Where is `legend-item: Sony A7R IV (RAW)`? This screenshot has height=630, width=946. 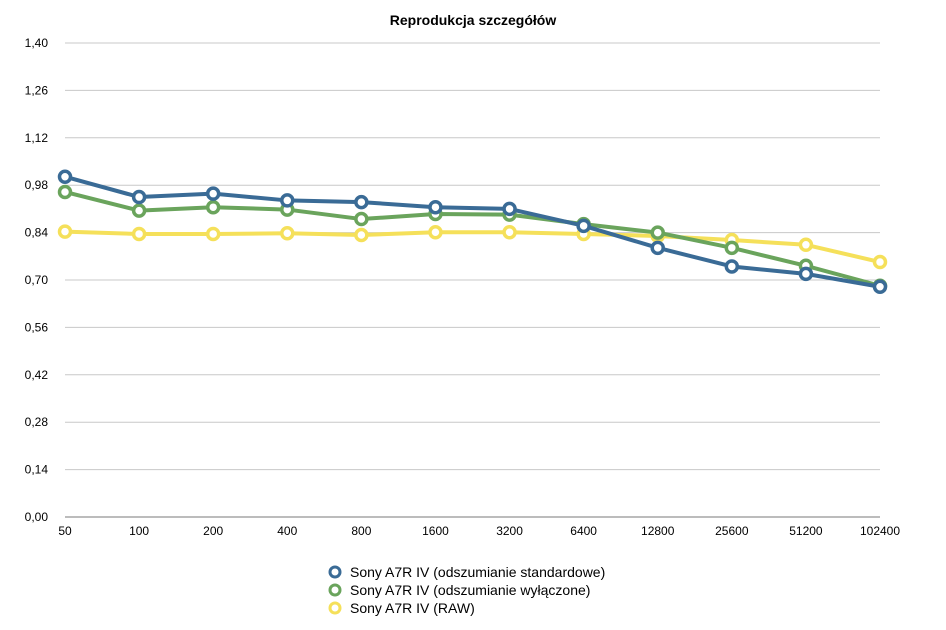
legend-item: Sony A7R IV (RAW) is located at coordinates (466, 608).